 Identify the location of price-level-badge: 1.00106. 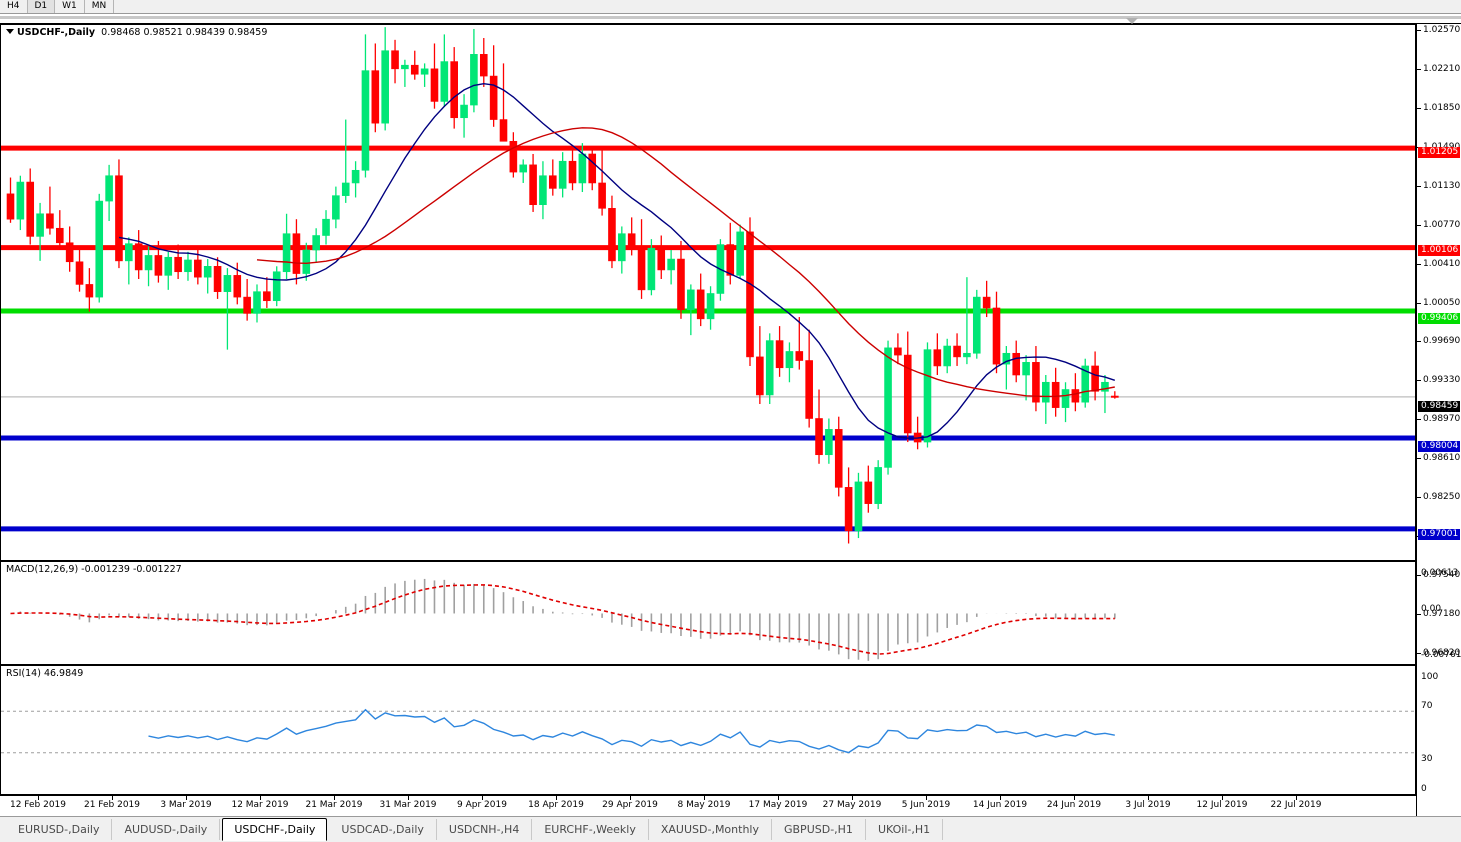
(1439, 250).